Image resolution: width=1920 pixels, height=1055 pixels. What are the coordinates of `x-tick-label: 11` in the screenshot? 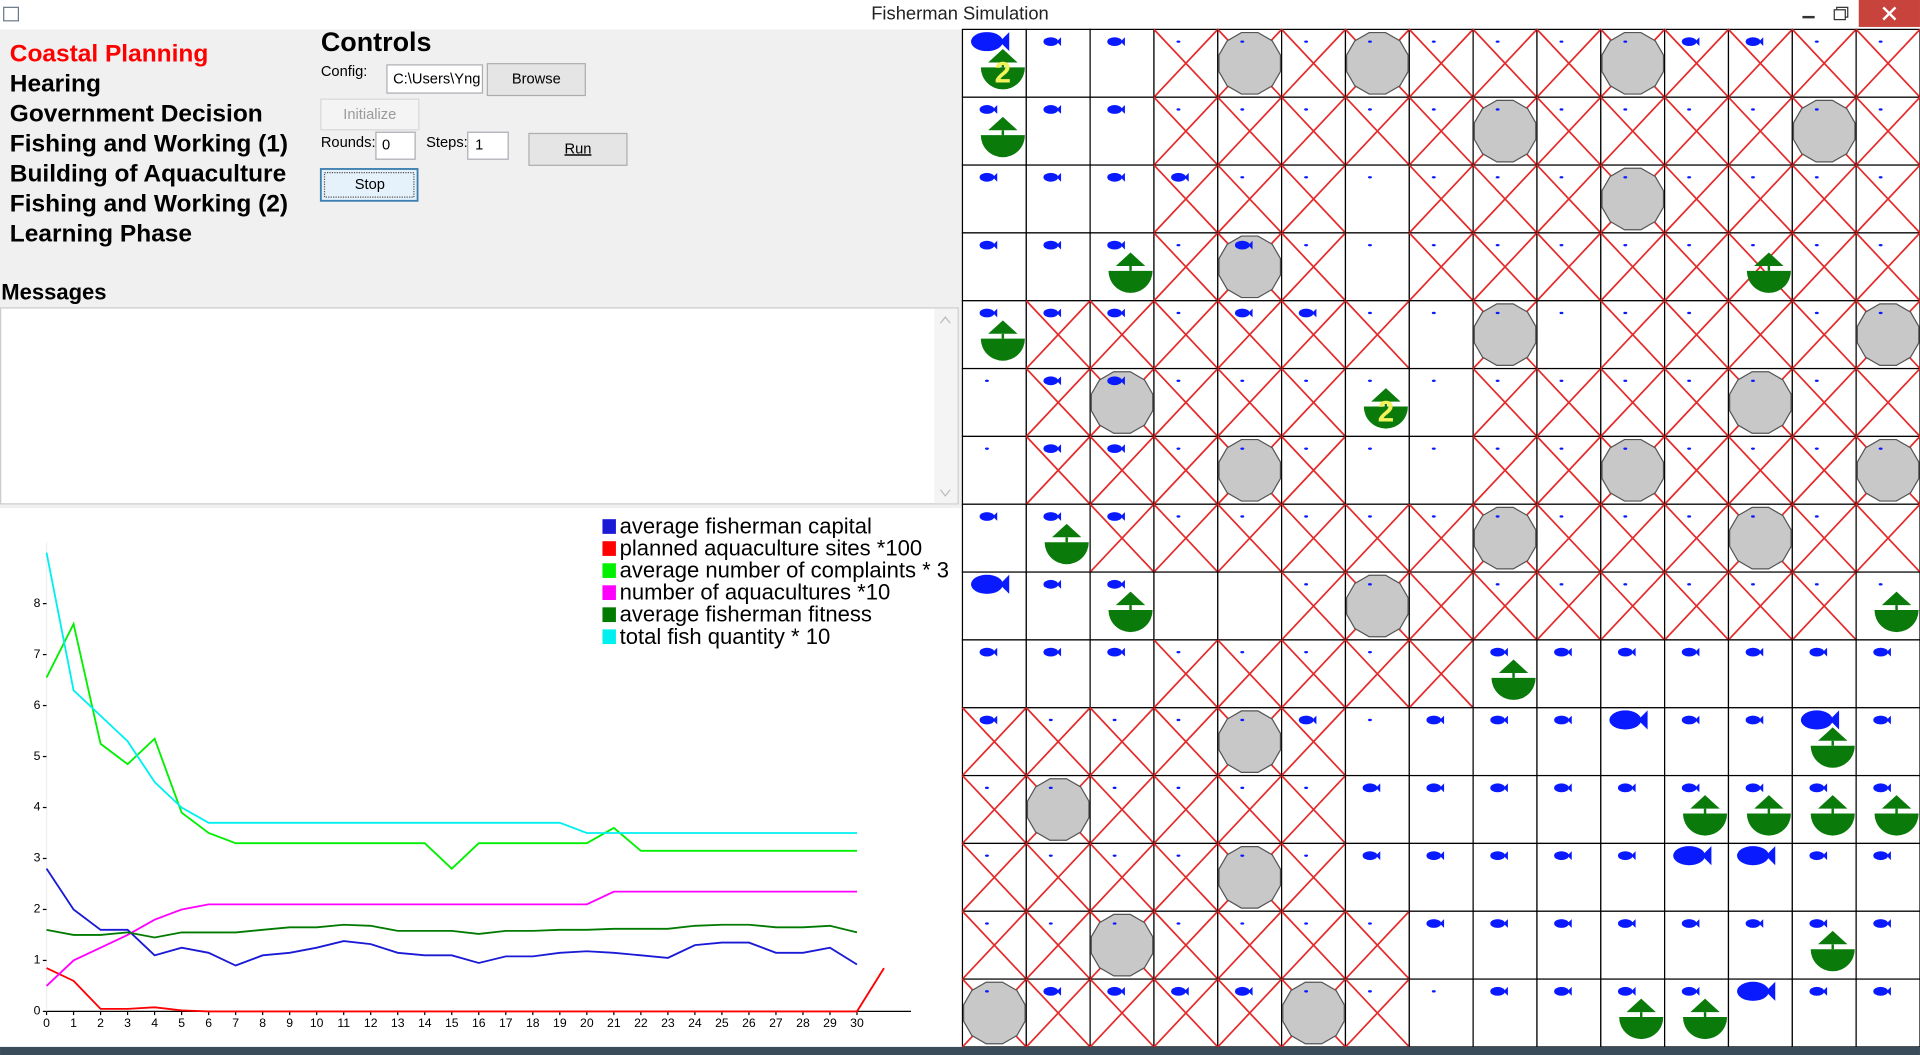 It's located at (343, 1023).